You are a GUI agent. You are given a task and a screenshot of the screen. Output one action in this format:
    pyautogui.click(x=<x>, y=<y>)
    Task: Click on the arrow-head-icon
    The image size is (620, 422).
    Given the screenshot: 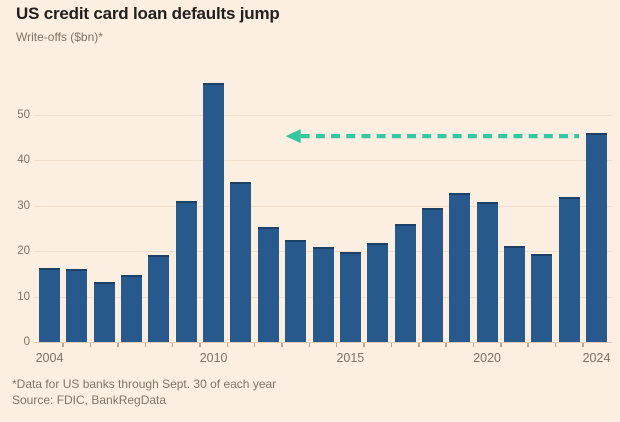 What is the action you would take?
    pyautogui.click(x=293, y=136)
    